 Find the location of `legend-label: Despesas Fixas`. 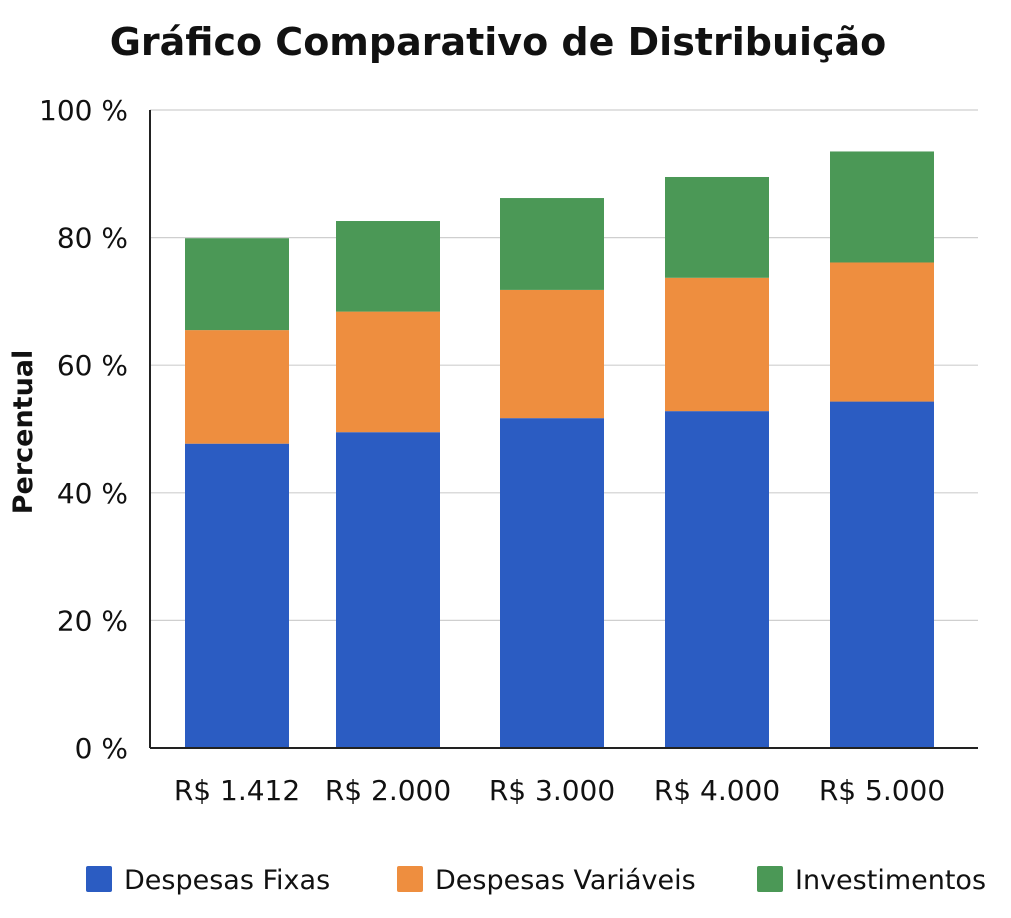

legend-label: Despesas Fixas is located at coordinates (227, 880).